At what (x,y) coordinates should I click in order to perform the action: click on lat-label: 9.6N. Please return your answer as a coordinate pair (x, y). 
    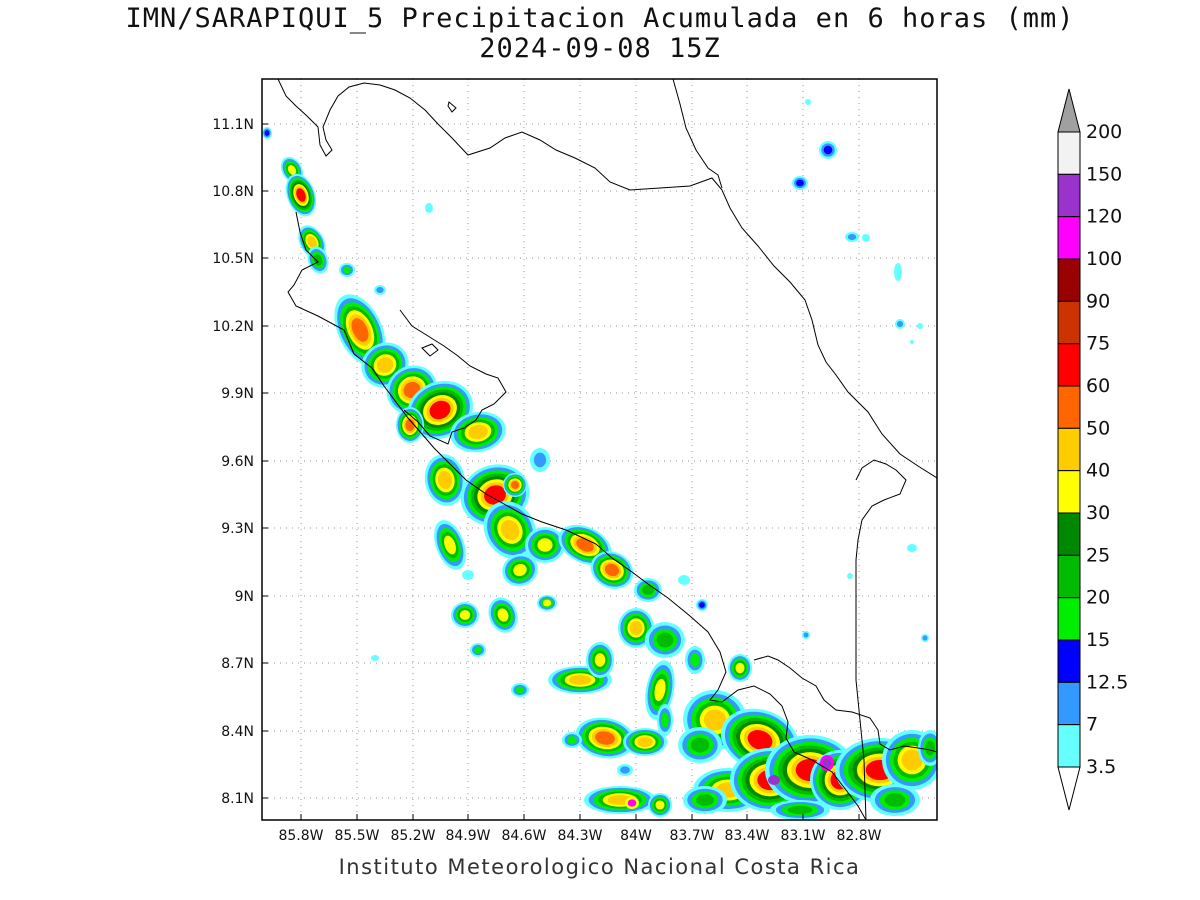
    Looking at the image, I should click on (237, 462).